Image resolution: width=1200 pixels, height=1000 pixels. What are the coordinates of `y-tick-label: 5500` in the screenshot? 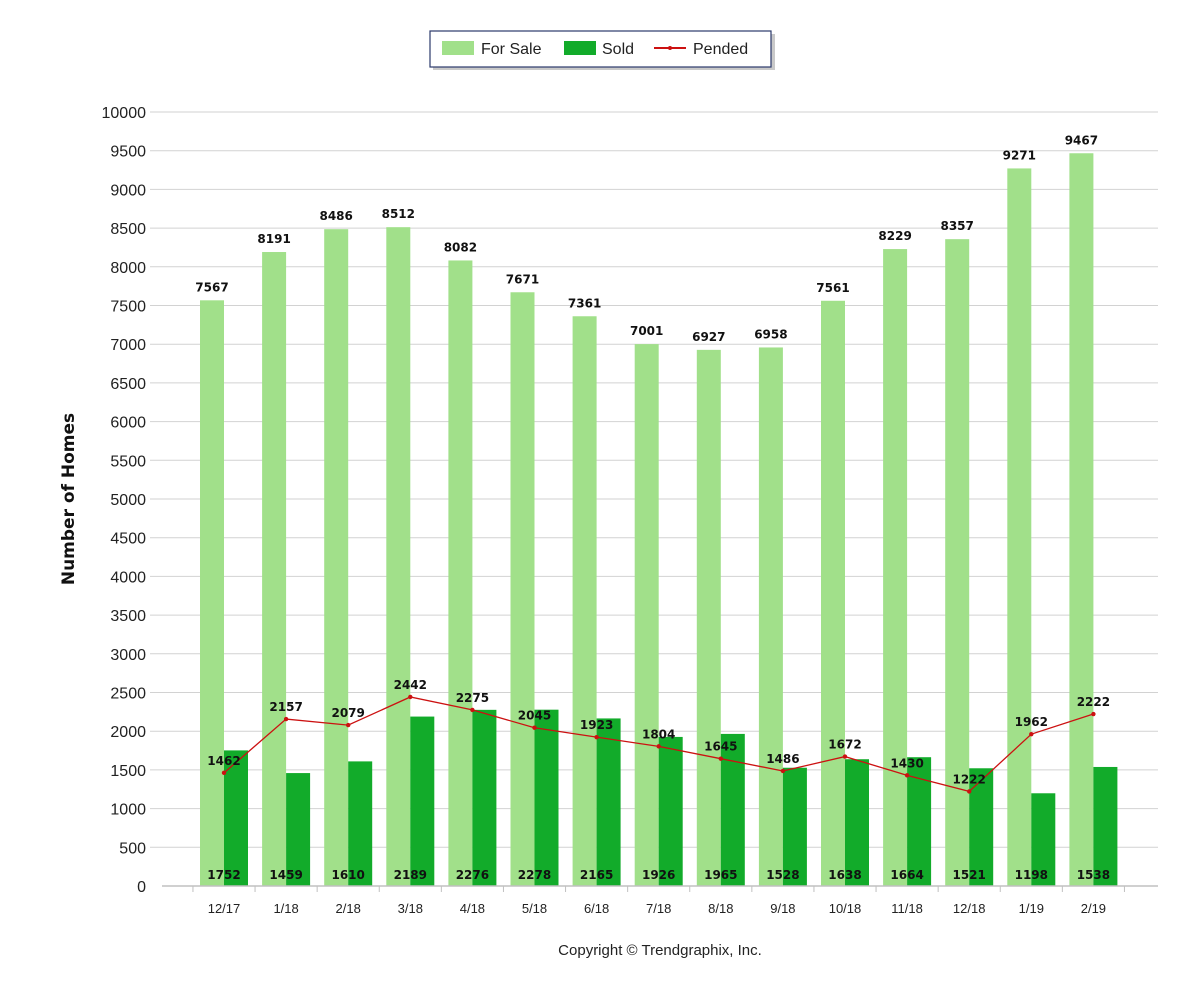 It's located at (128, 461).